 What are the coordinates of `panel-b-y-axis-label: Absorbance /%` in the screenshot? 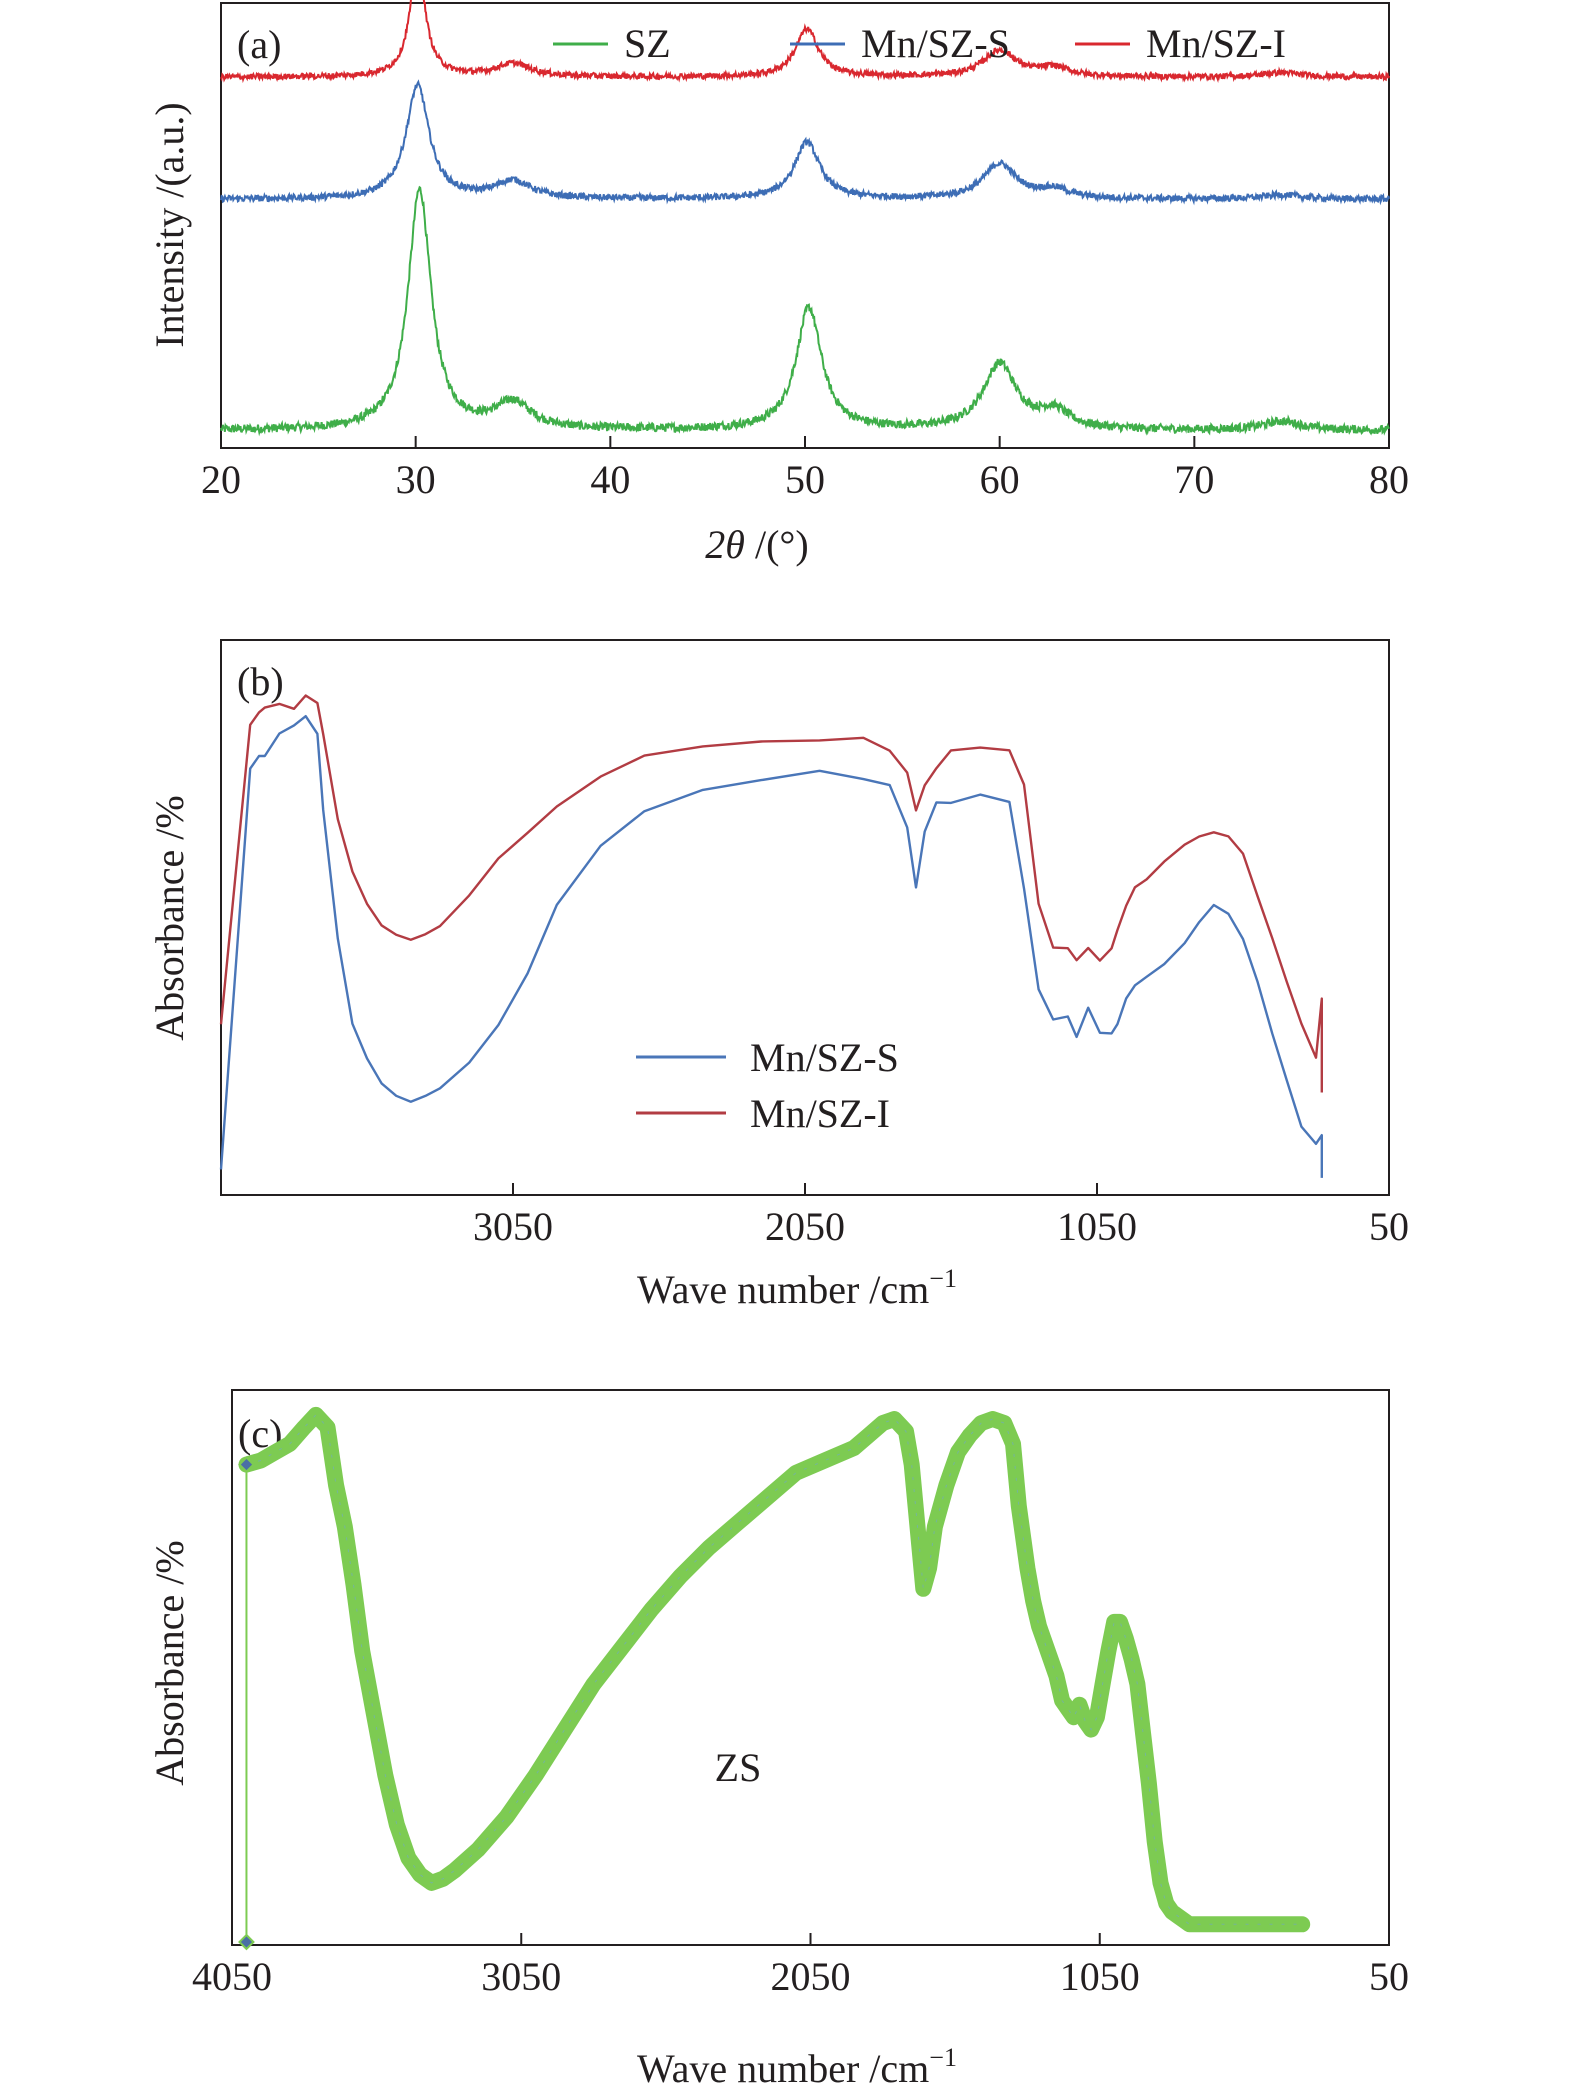 It's located at (169, 917).